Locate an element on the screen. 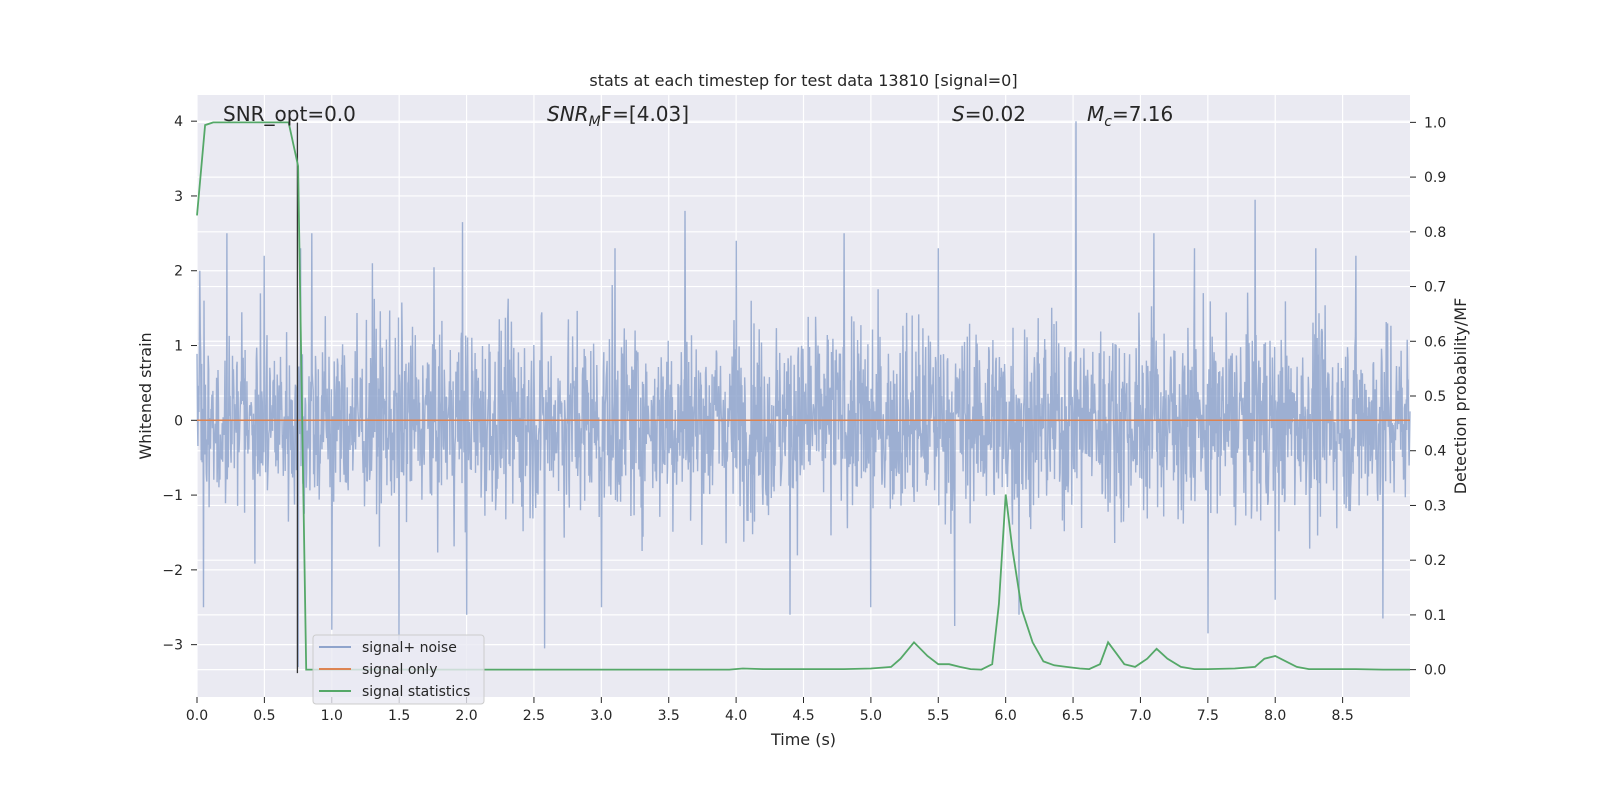  y-tick-label: 4 is located at coordinates (178, 122).